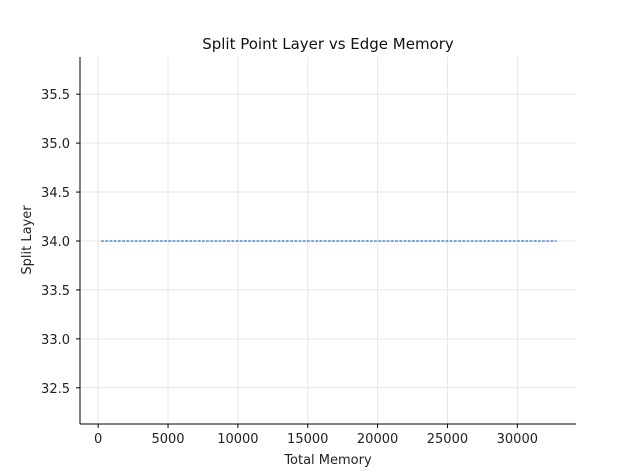 This screenshot has height=476, width=640. What do you see at coordinates (55, 95) in the screenshot?
I see `y-tick-label: 35.5` at bounding box center [55, 95].